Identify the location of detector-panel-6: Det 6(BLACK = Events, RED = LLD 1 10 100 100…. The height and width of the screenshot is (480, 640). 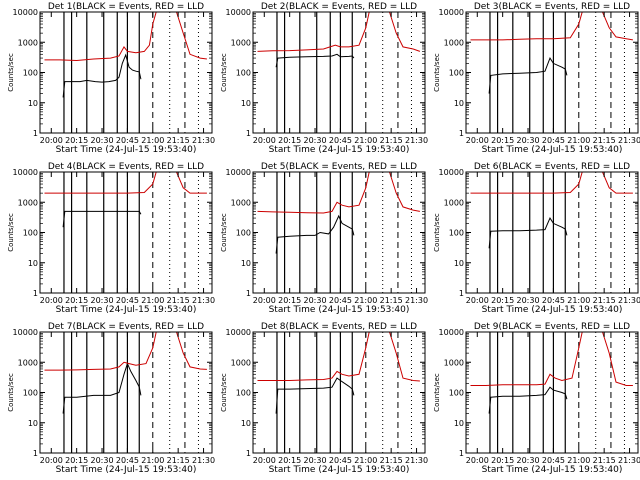
(536, 238).